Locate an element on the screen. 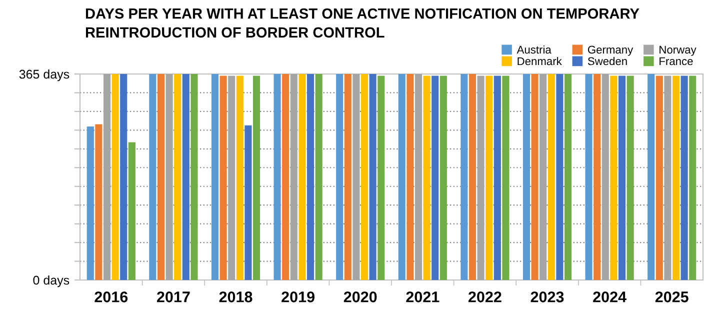 The height and width of the screenshot is (320, 719). legend-label: Austria is located at coordinates (534, 49).